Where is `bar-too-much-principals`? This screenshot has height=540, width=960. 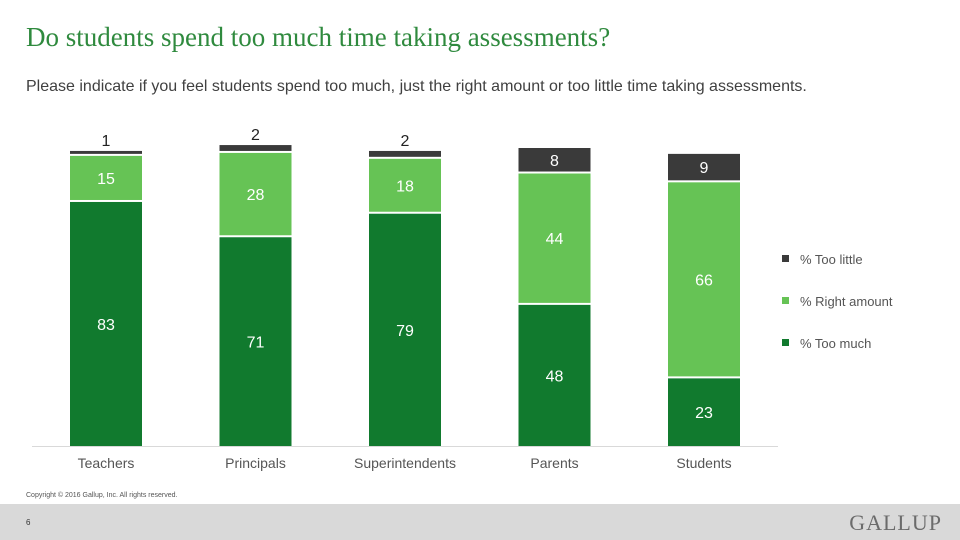
bar-too-much-principals is located at coordinates (255, 341).